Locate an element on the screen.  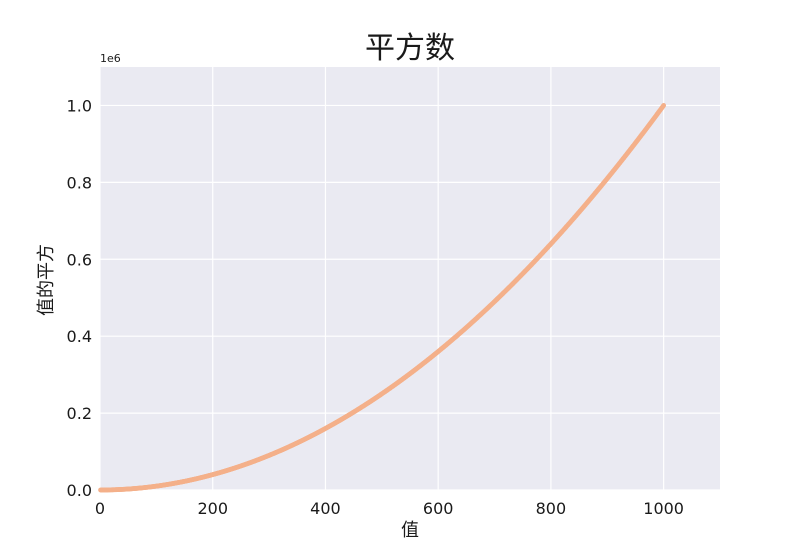
x-tick-label: 200 is located at coordinates (212, 508).